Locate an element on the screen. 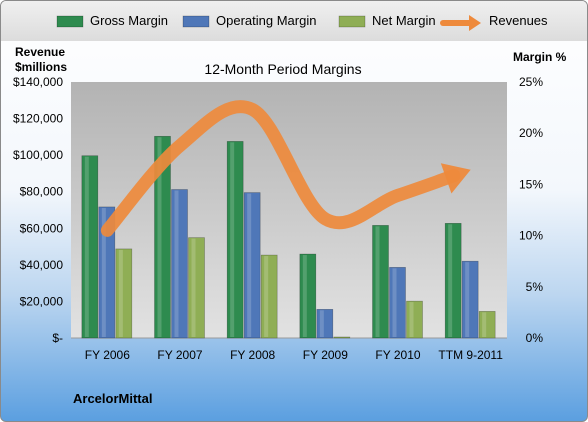 The height and width of the screenshot is (422, 588). legend-band is located at coordinates (294, 21).